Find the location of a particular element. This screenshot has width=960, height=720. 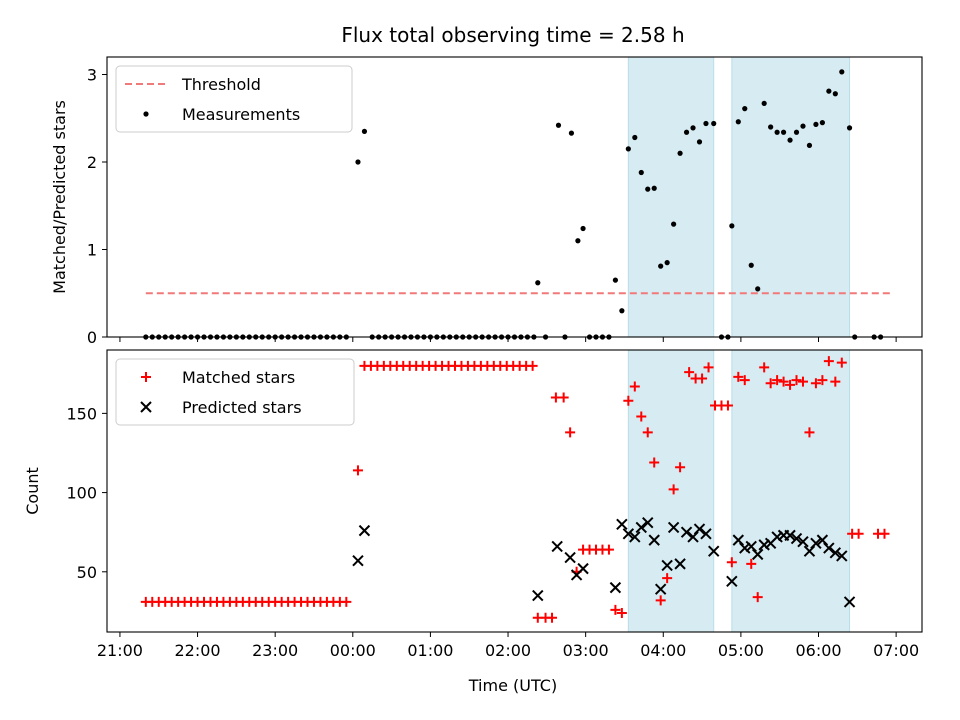

legend-dot-swatch is located at coordinates (146, 114).